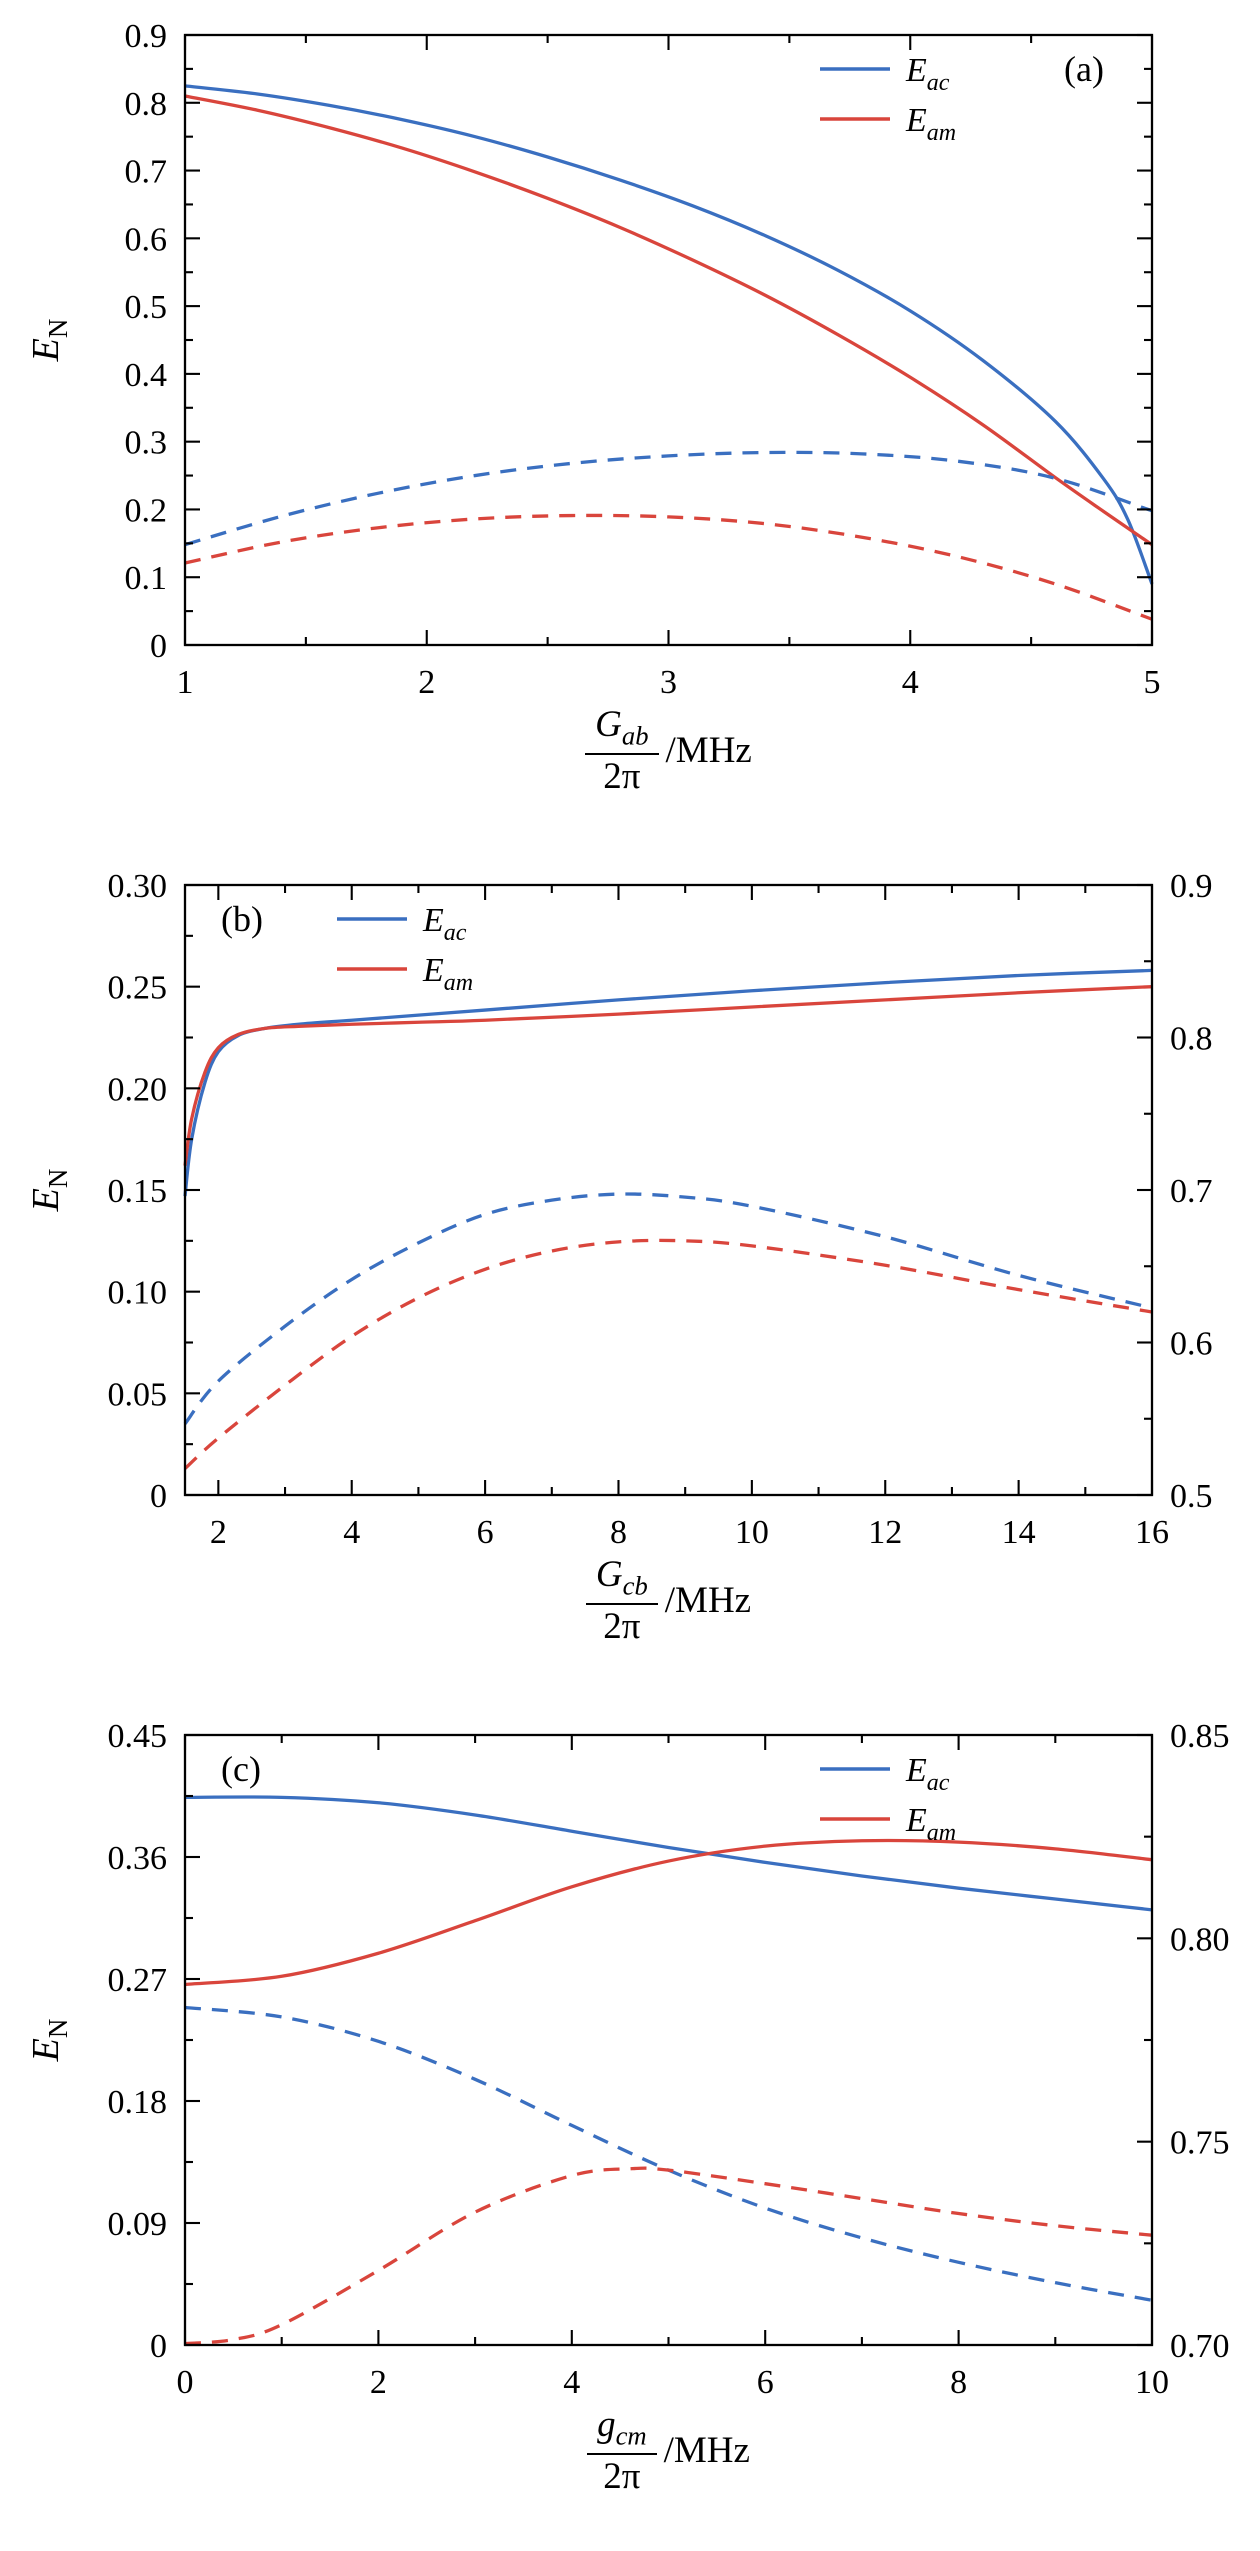 The height and width of the screenshot is (2551, 1260). Describe the element at coordinates (1084, 69) in the screenshot. I see `panel-label: (a)` at that location.